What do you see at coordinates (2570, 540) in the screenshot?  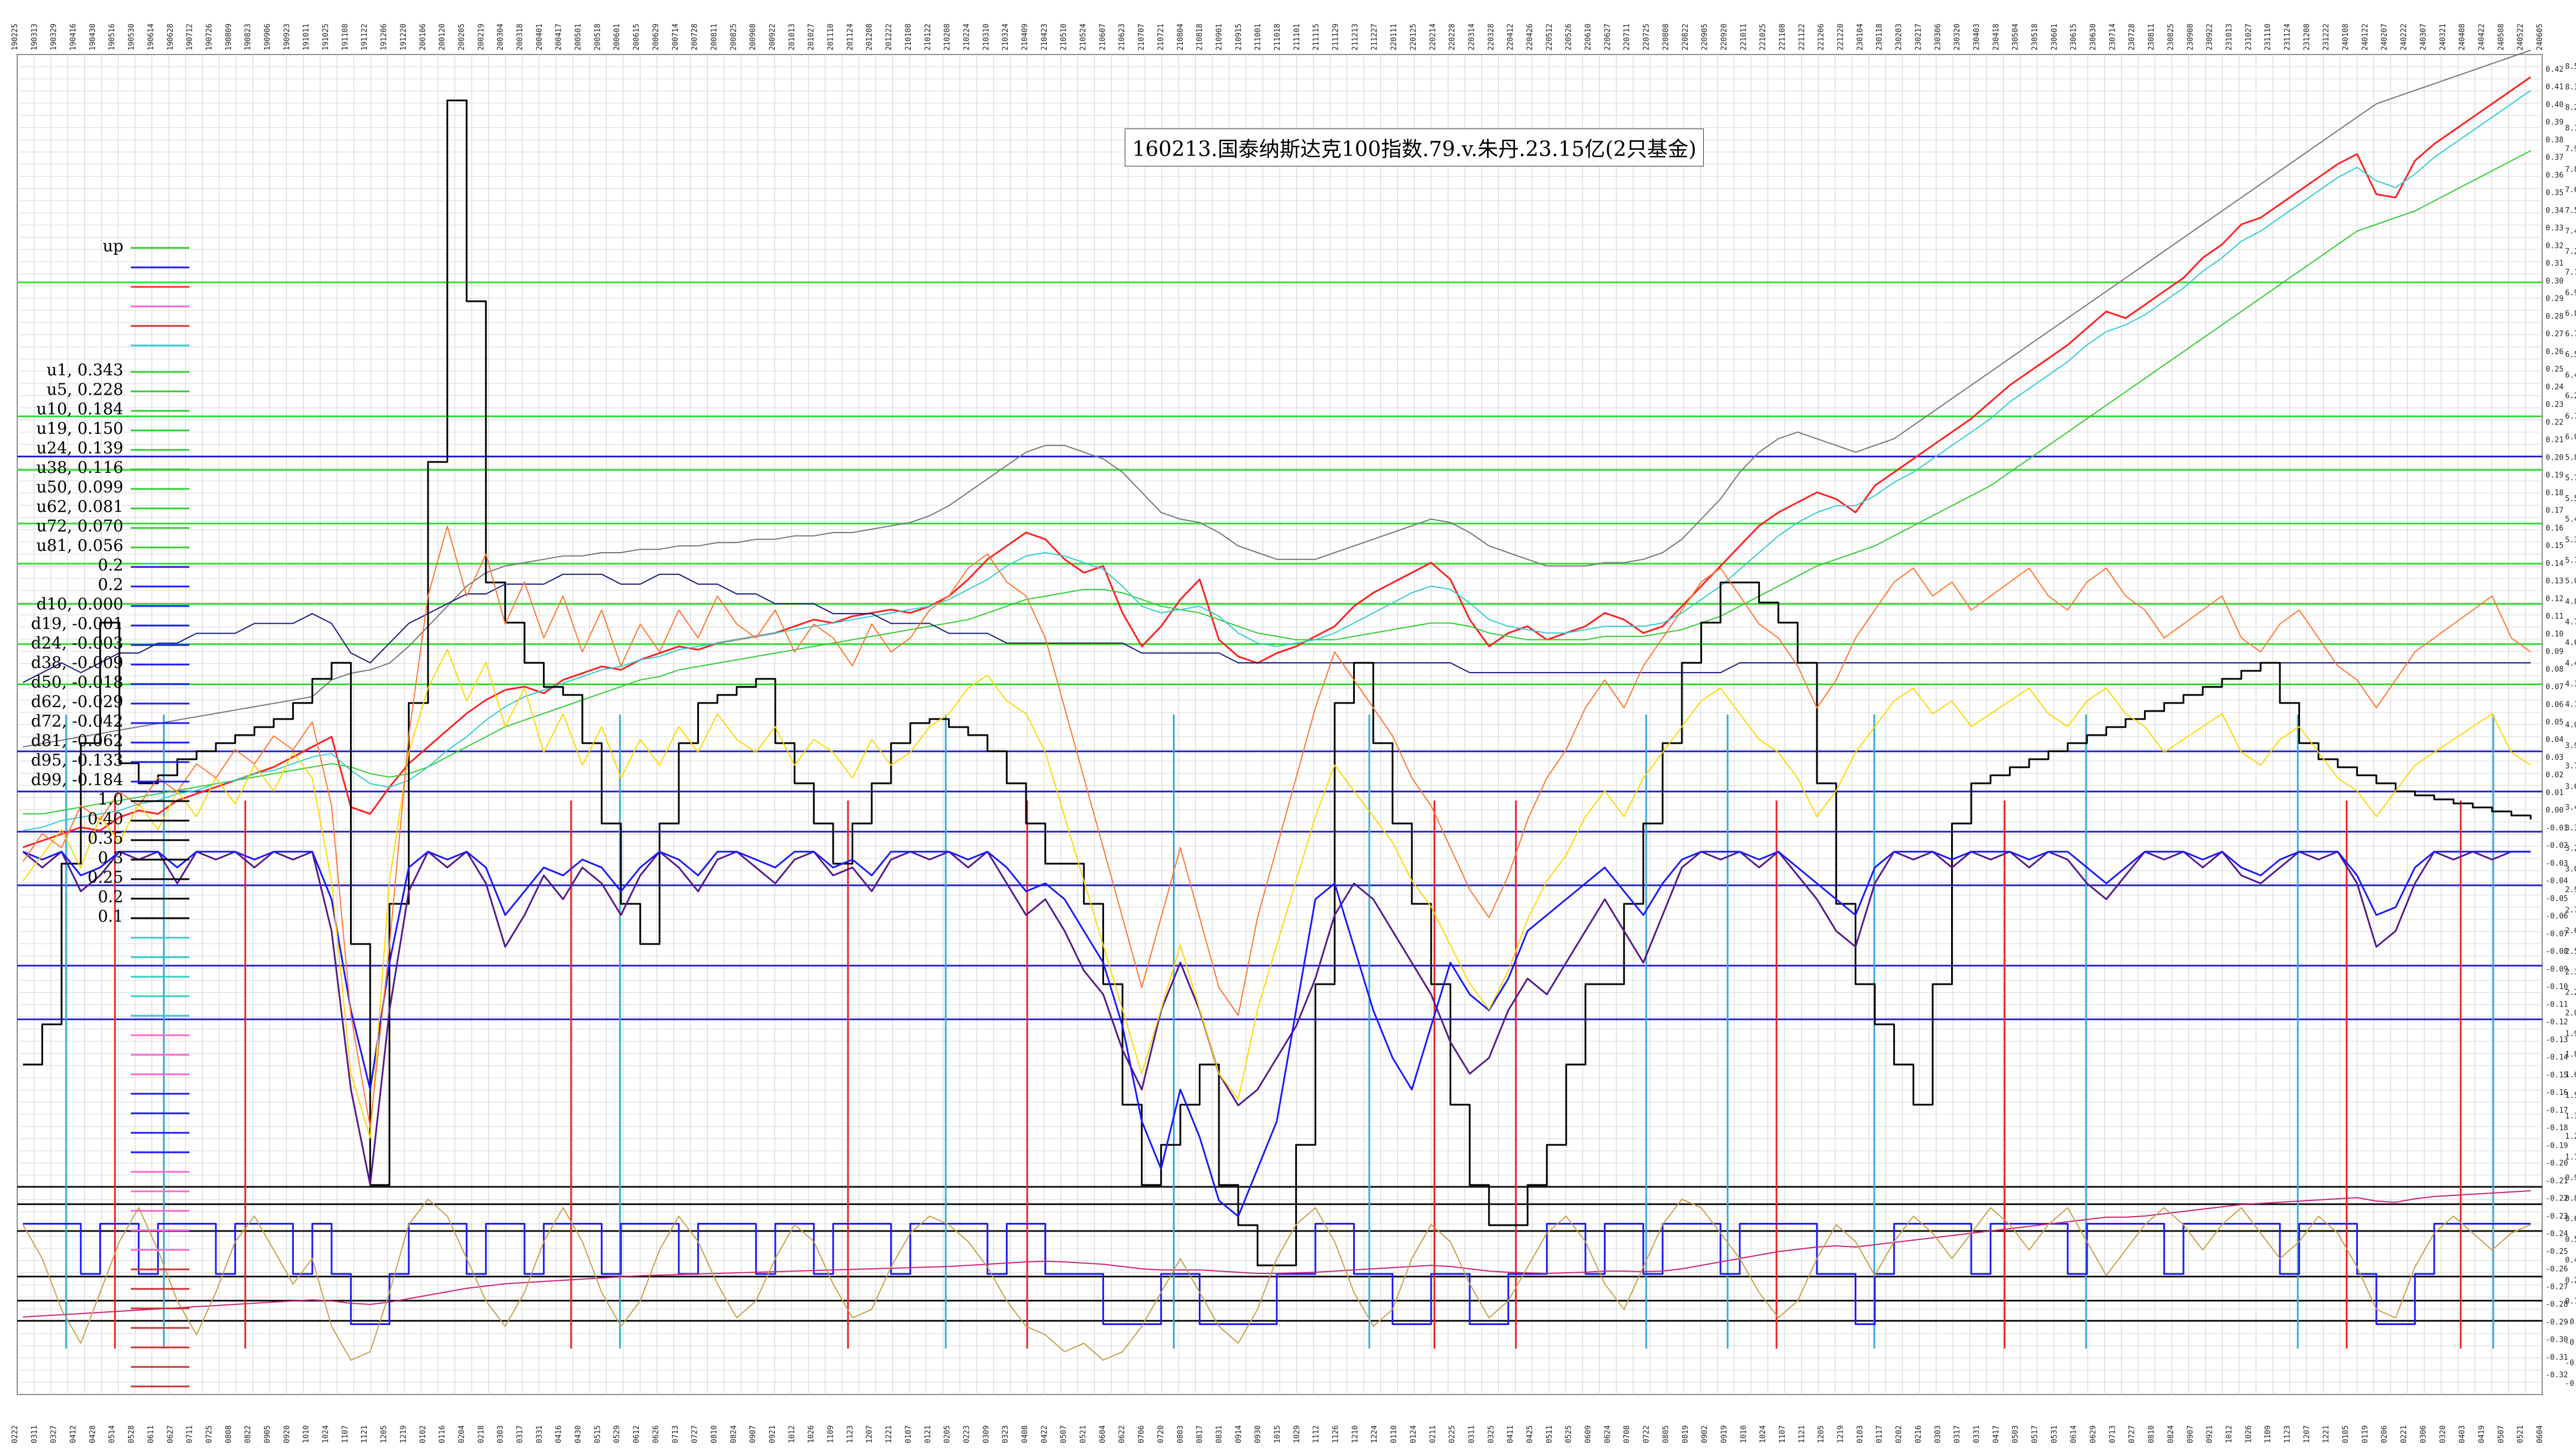 I see `y-tick-label-outer: 5.30` at bounding box center [2570, 540].